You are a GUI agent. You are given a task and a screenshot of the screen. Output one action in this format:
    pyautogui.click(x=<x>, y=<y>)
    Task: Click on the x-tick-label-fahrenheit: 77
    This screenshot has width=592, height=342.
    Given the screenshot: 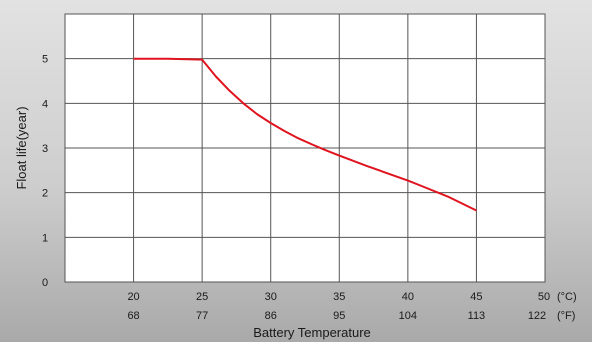 What is the action you would take?
    pyautogui.click(x=202, y=316)
    